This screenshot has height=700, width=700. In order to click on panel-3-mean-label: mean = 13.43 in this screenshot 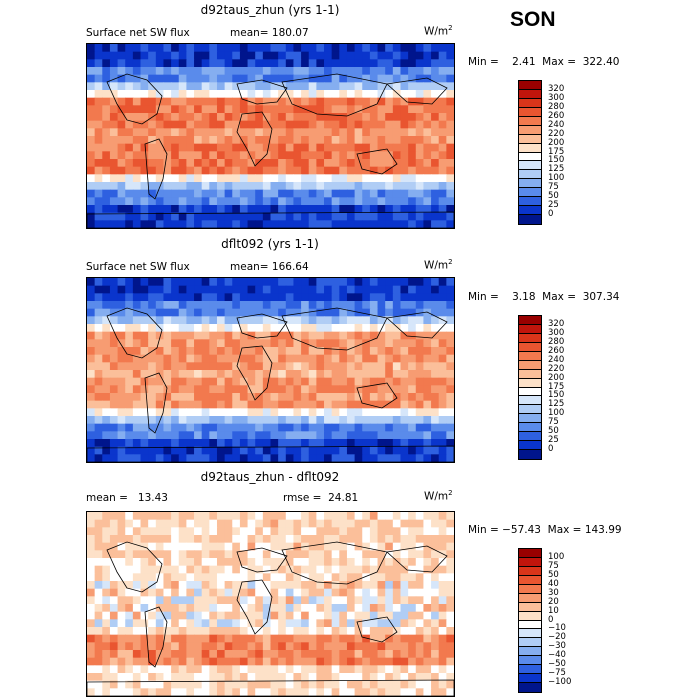, I will do `click(127, 498)`.